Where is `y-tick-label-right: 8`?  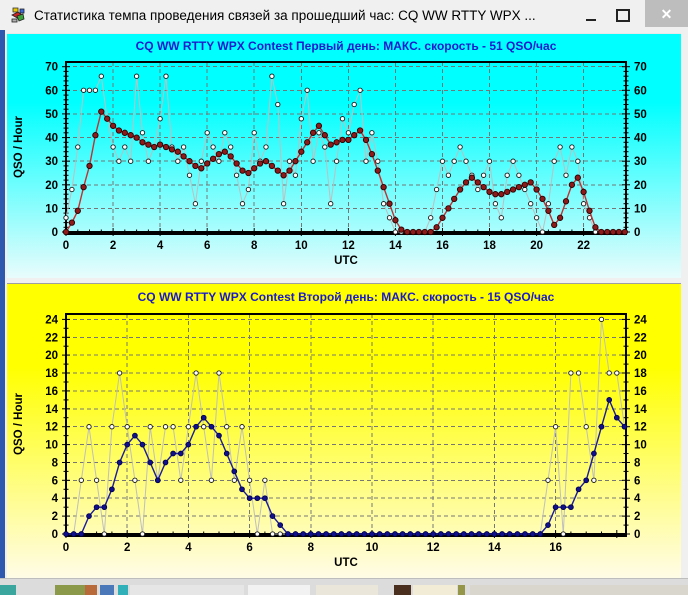
y-tick-label-right: 8 is located at coordinates (637, 464).